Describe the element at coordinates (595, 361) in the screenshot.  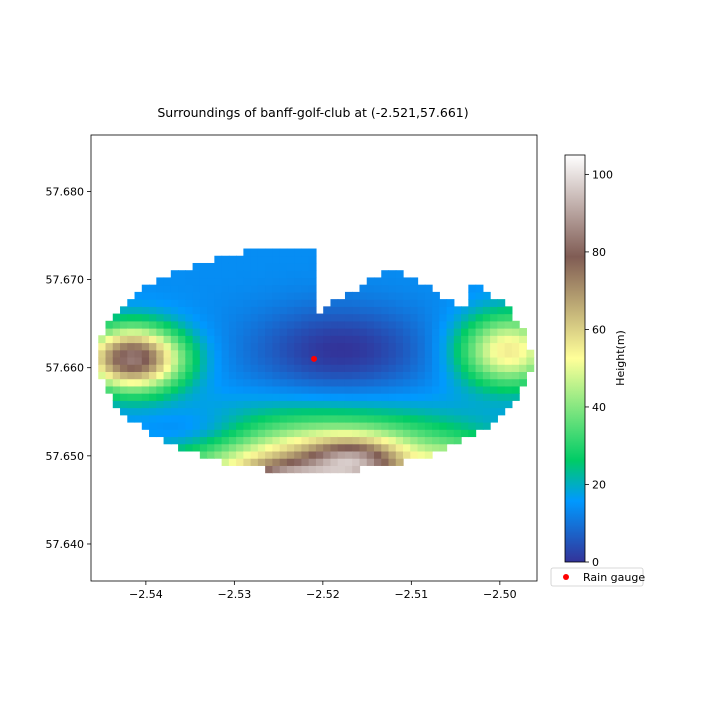
I see `colorbar: 0 20 40 60 80 100 Height(m)` at that location.